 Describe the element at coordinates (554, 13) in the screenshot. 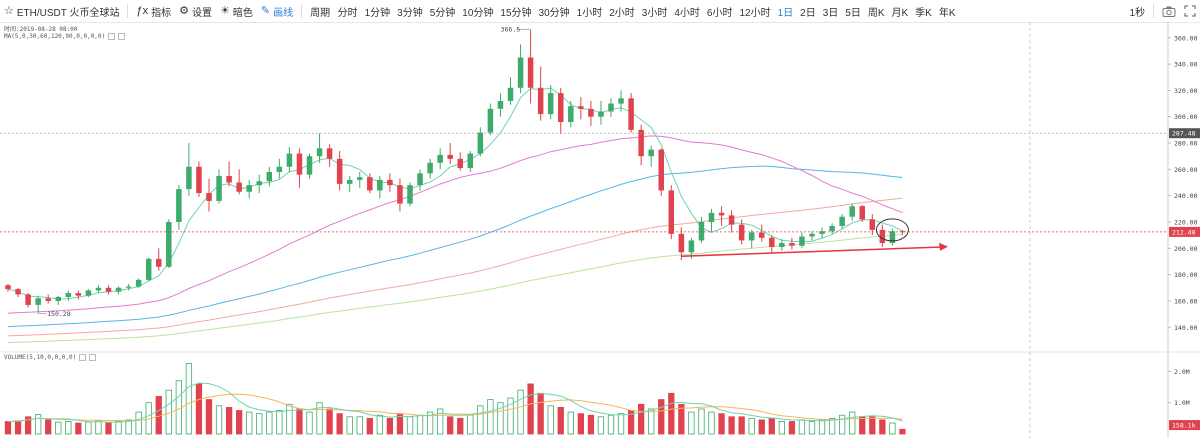

I see `period-tab: 30分钟` at that location.